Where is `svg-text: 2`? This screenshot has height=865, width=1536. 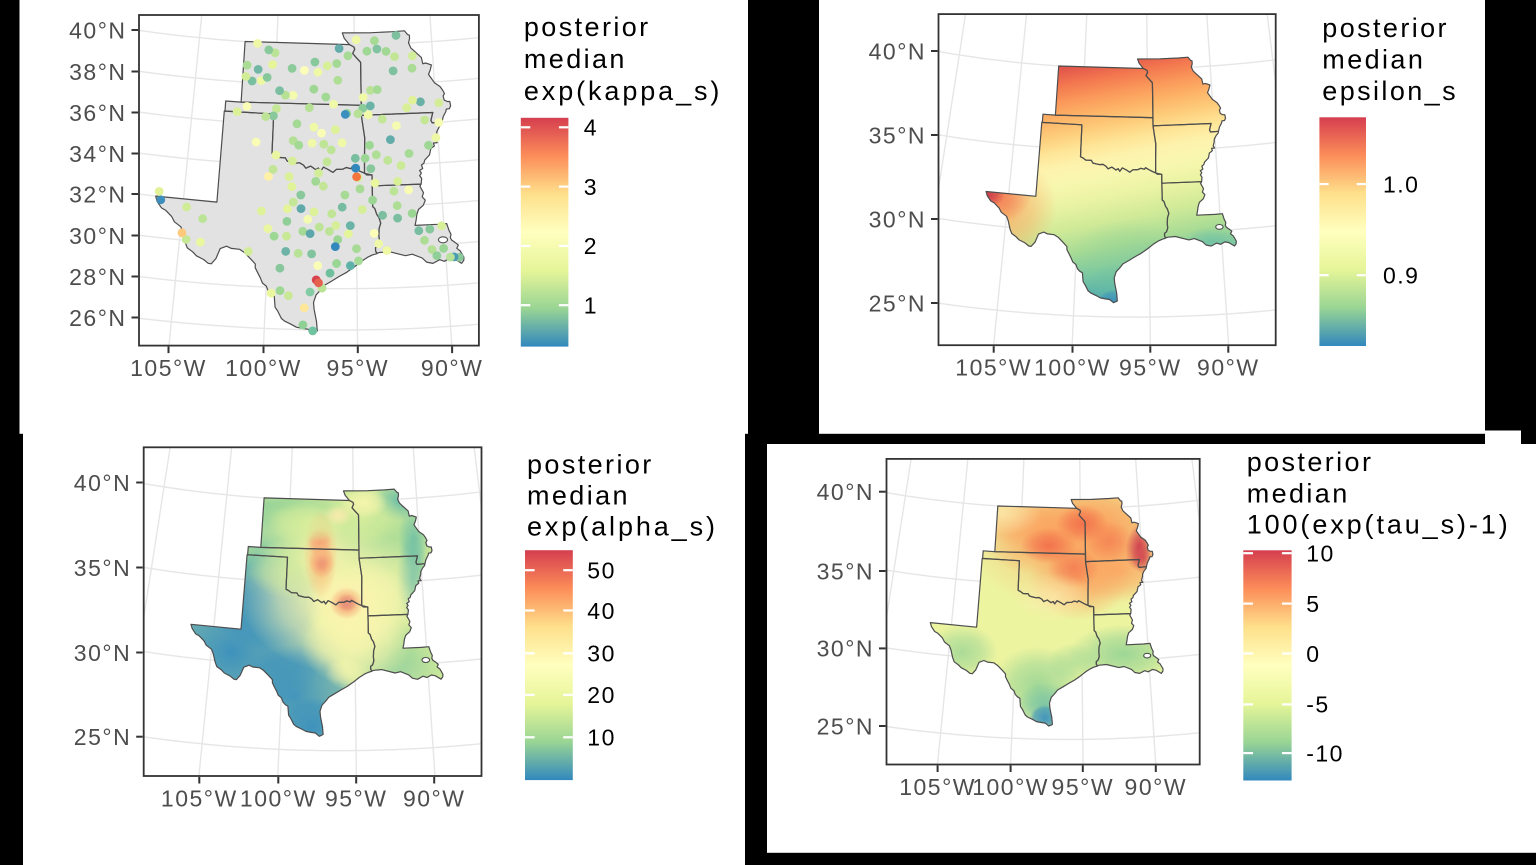 svg-text: 2 is located at coordinates (591, 246).